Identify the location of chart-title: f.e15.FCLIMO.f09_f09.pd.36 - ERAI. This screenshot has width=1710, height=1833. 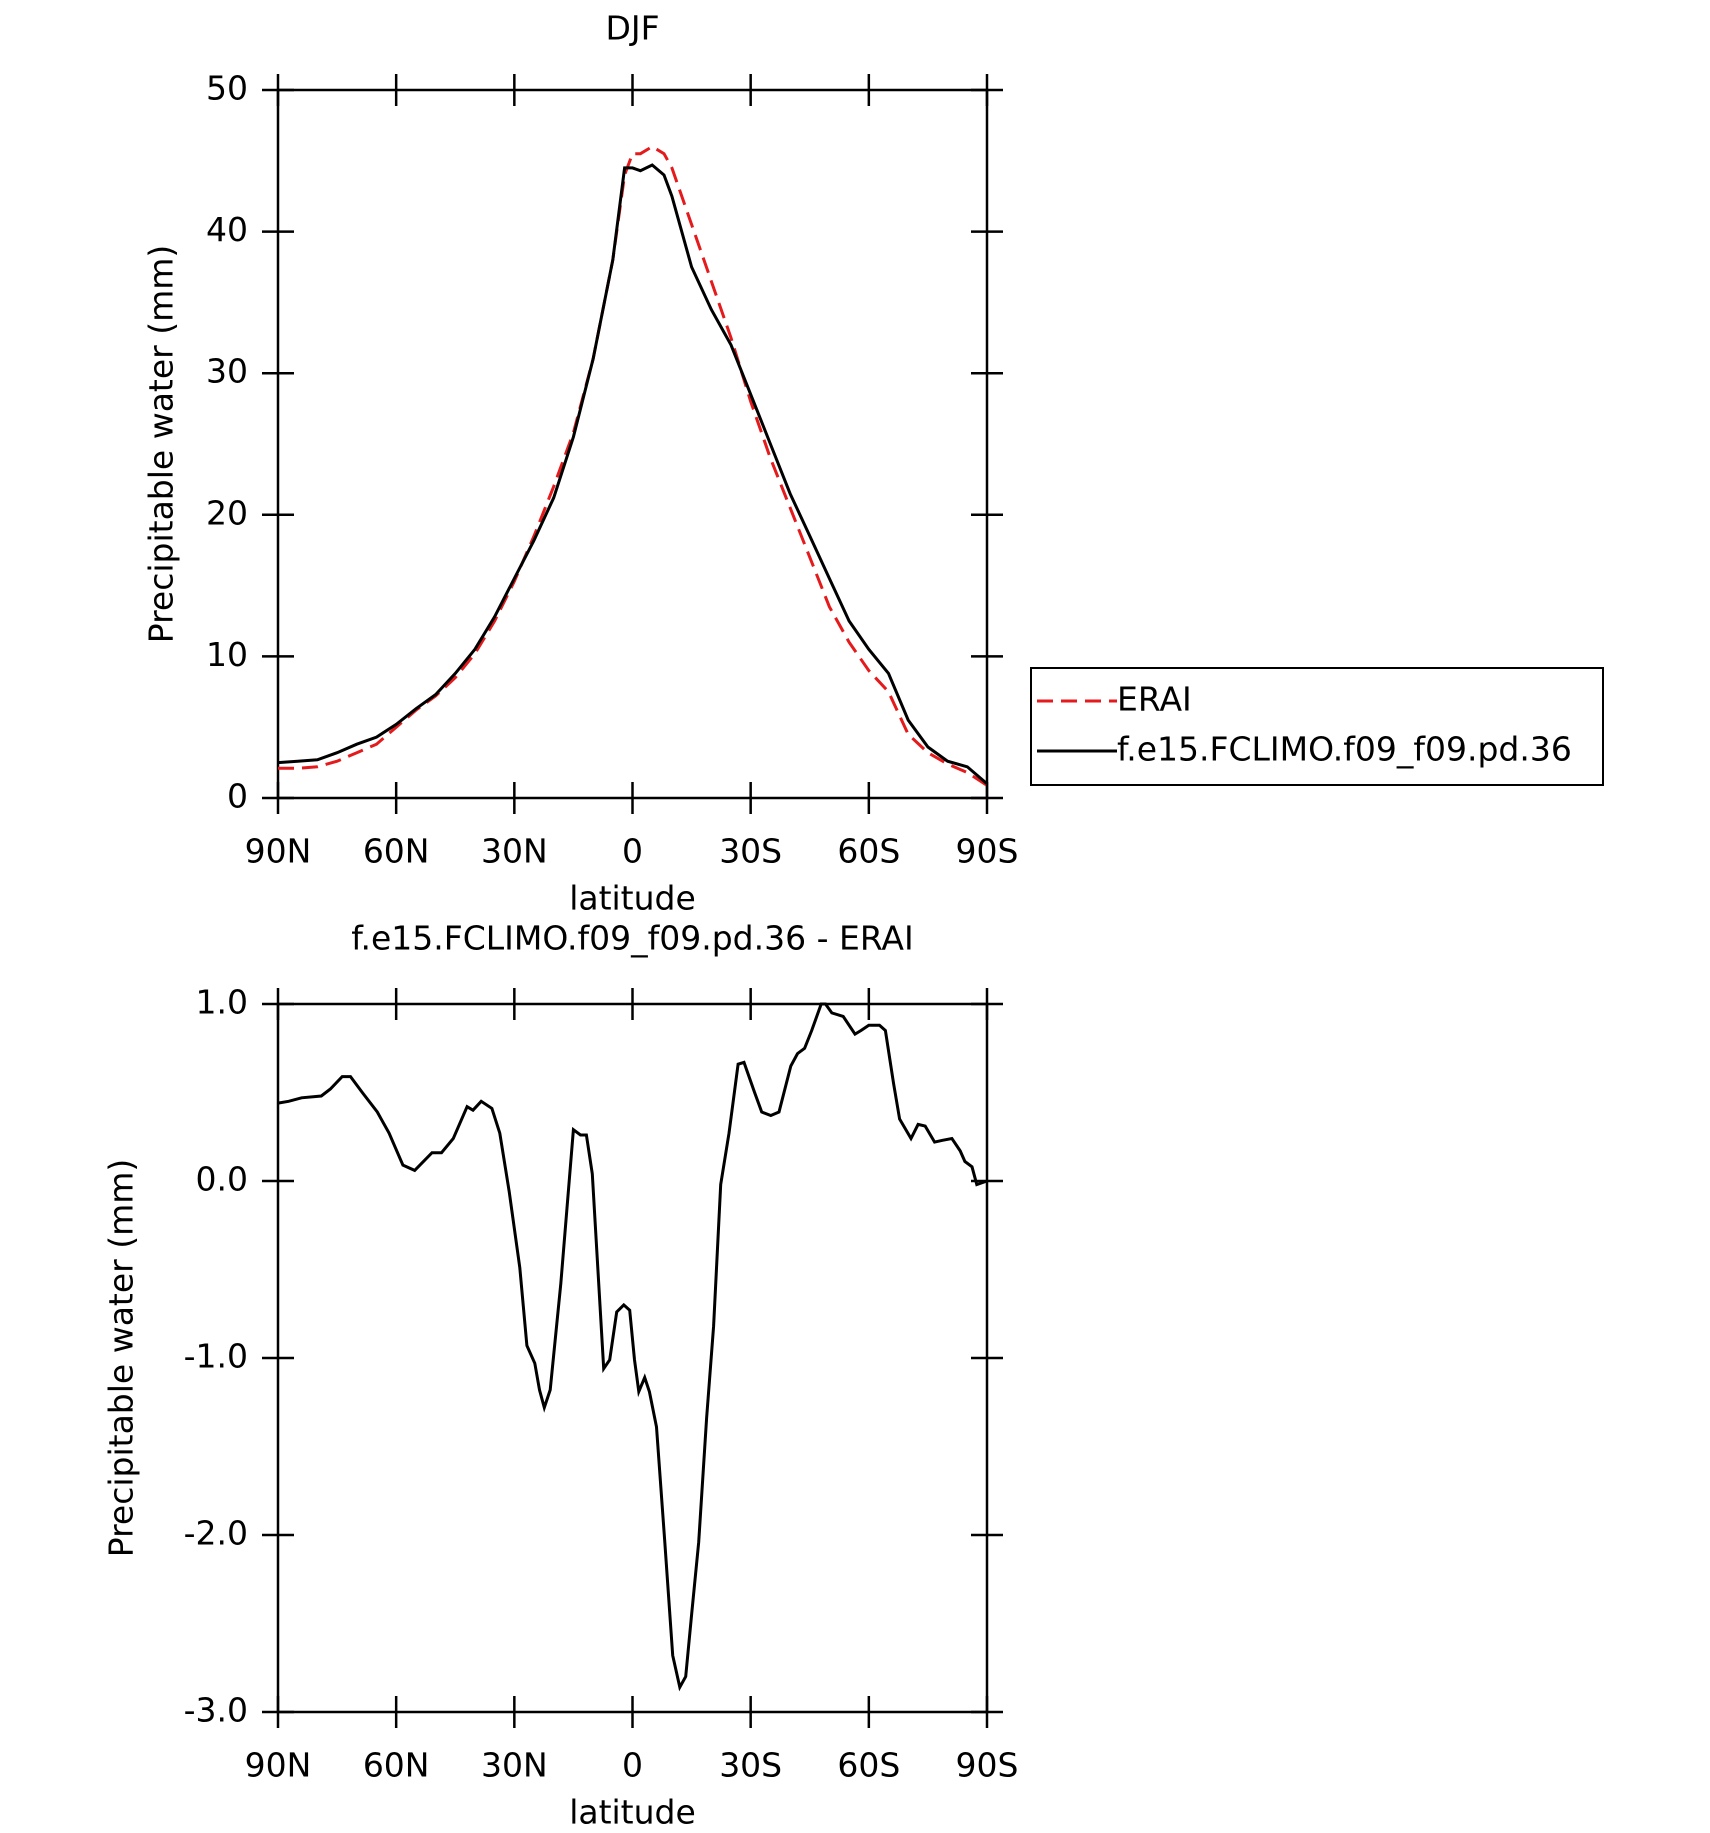
(632, 938).